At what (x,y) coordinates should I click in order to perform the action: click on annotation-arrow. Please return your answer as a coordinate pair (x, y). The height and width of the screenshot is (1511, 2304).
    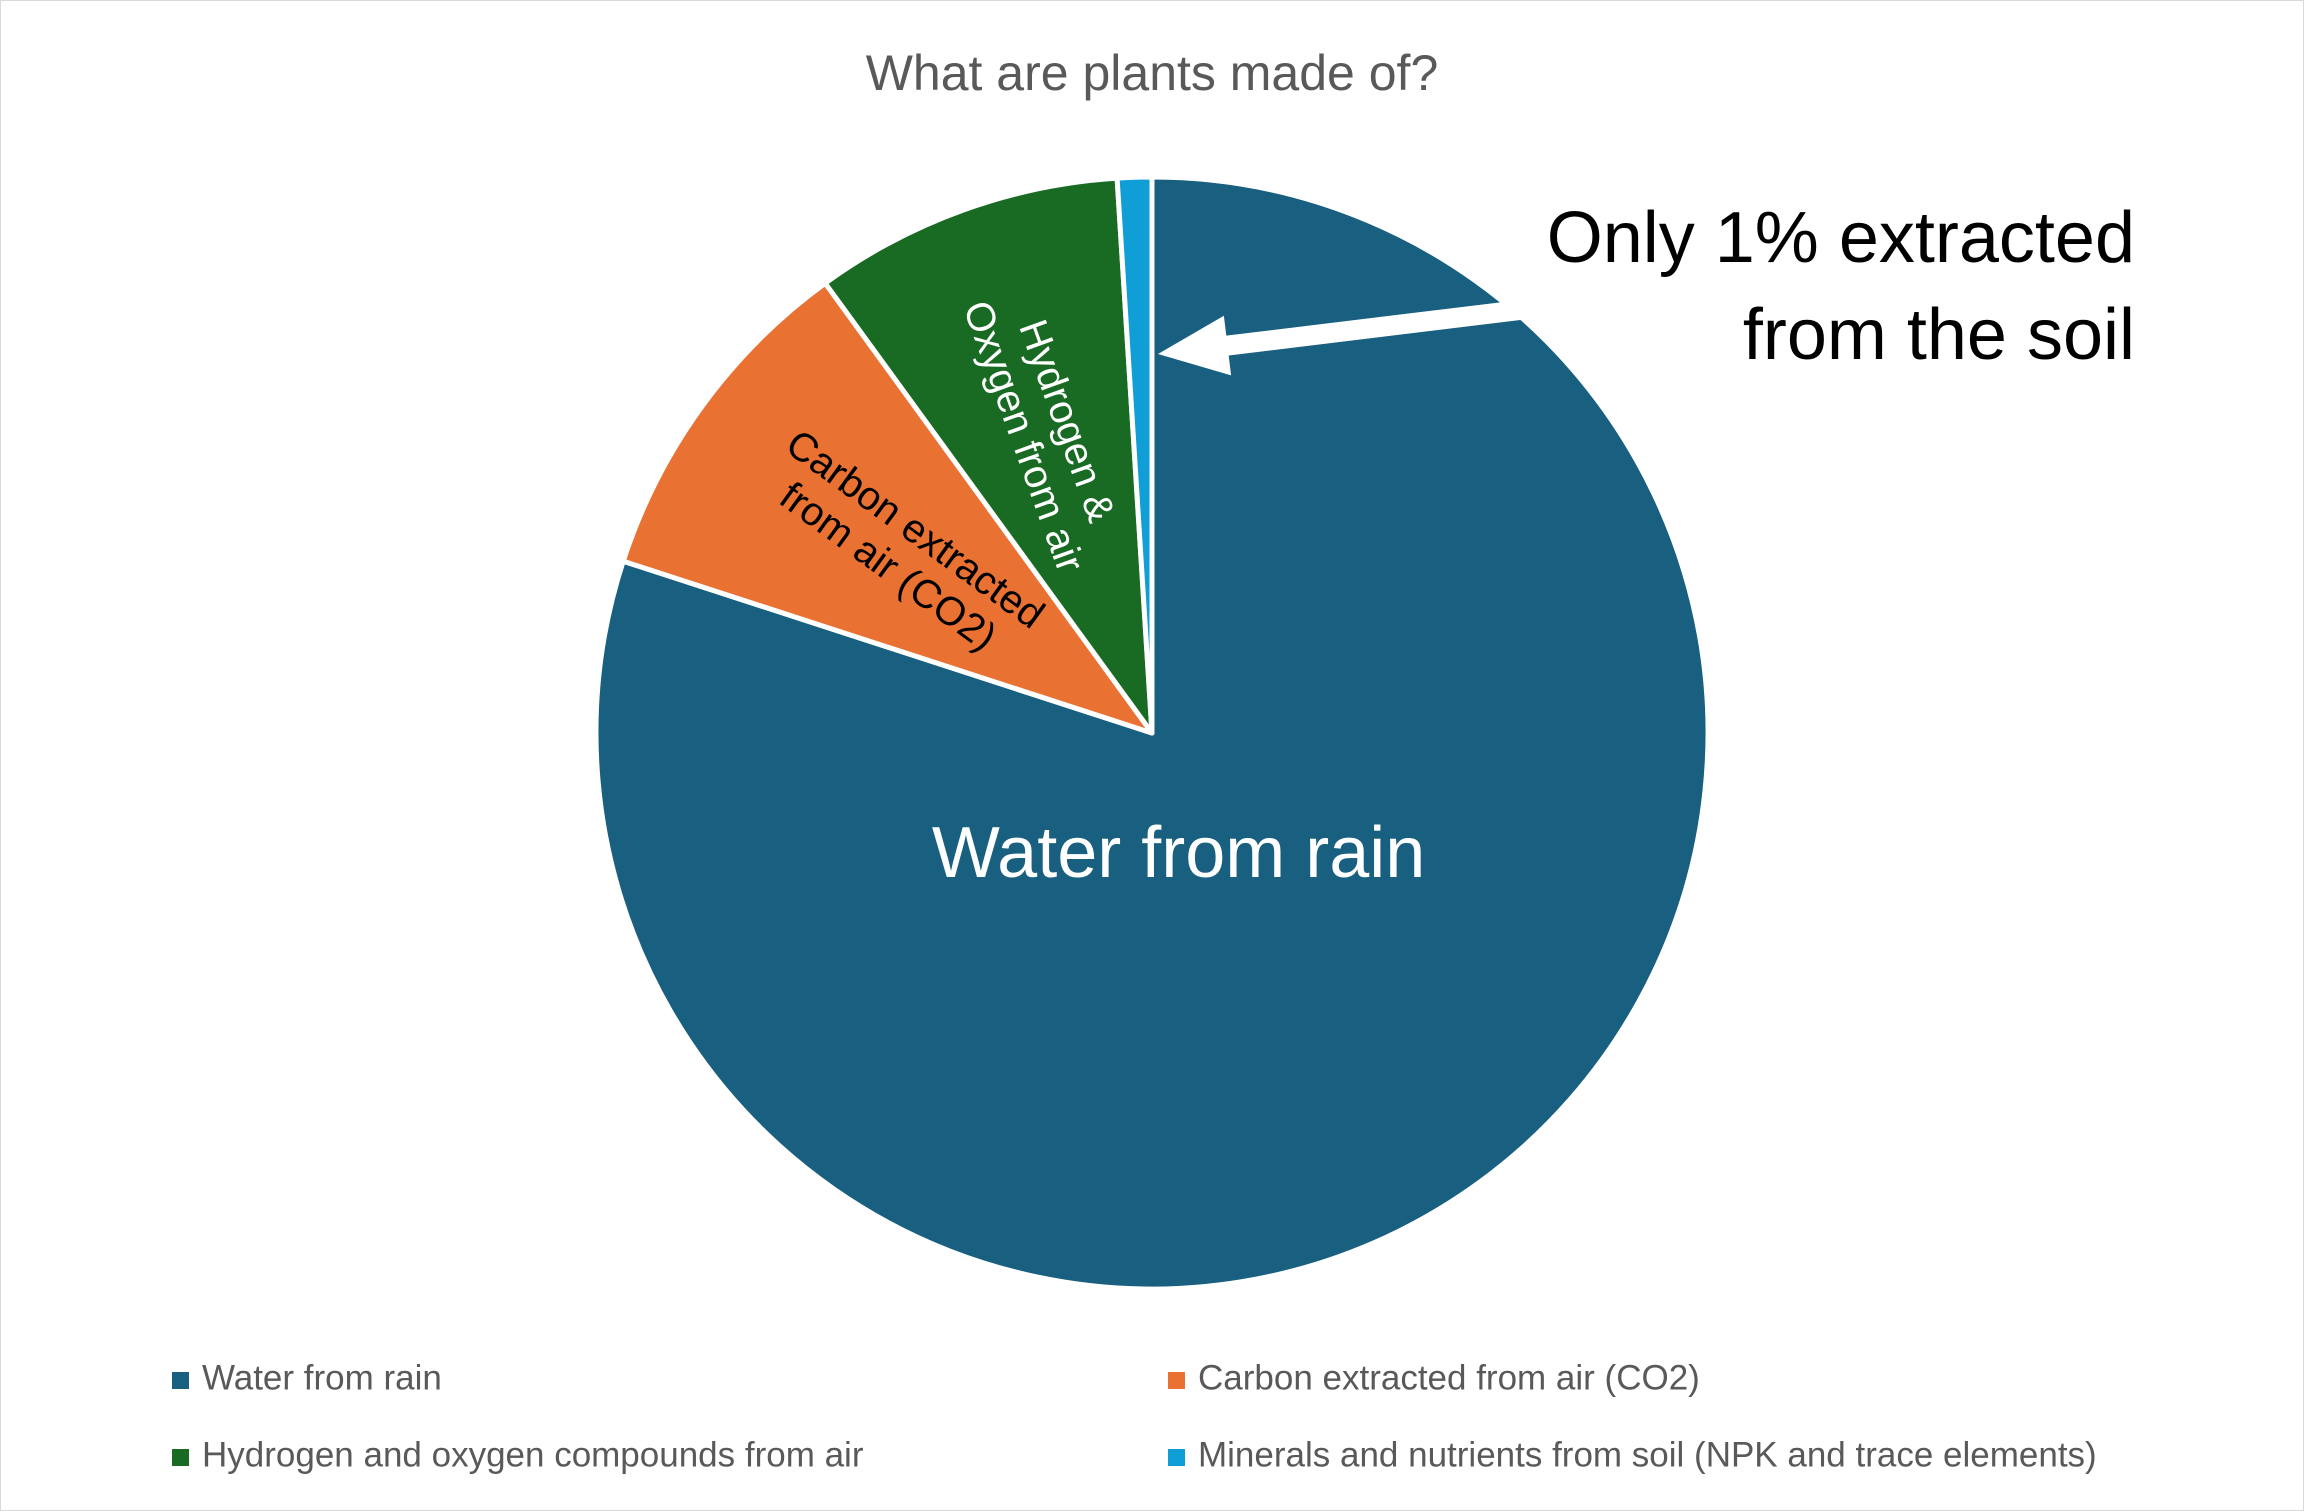
    Looking at the image, I should click on (1340, 338).